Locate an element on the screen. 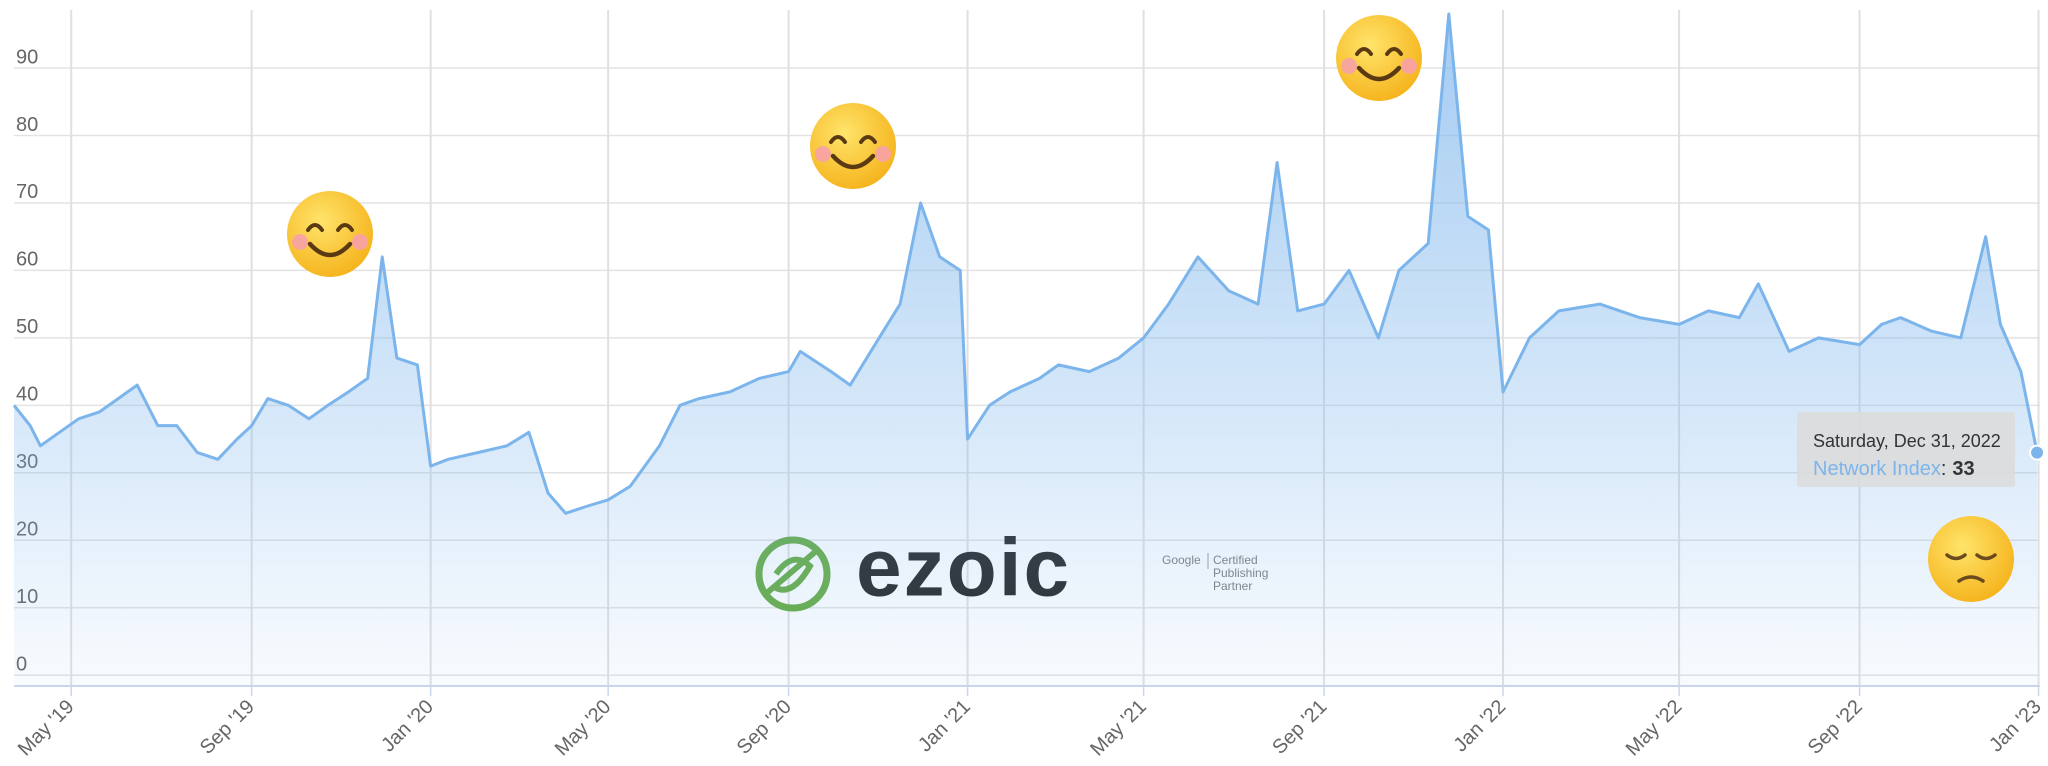 Image resolution: width=2048 pixels, height=766 pixels. x-tick-label: May '21 is located at coordinates (1118, 728).